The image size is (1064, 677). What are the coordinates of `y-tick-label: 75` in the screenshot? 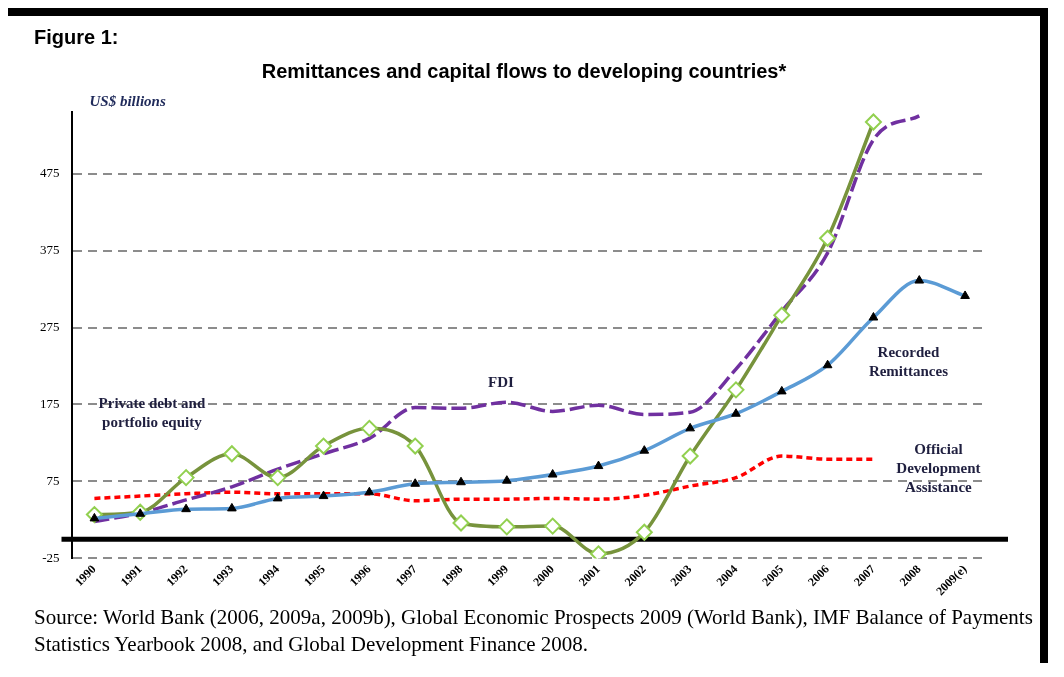 It's located at (53, 480).